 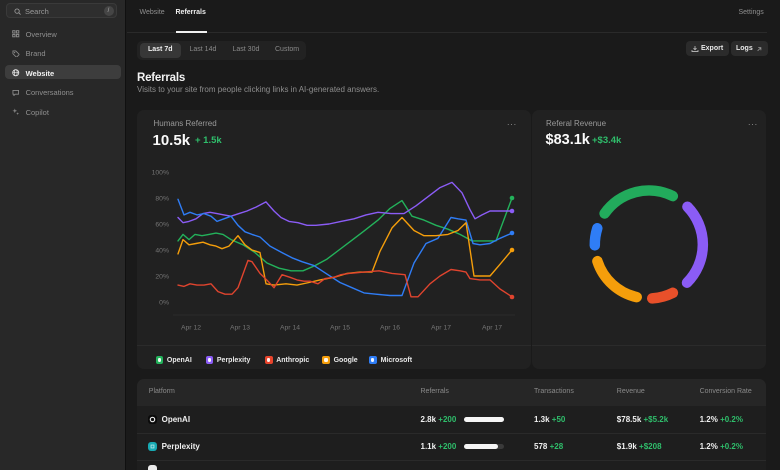 I want to click on svg-text: 40%, so click(x=162, y=250).